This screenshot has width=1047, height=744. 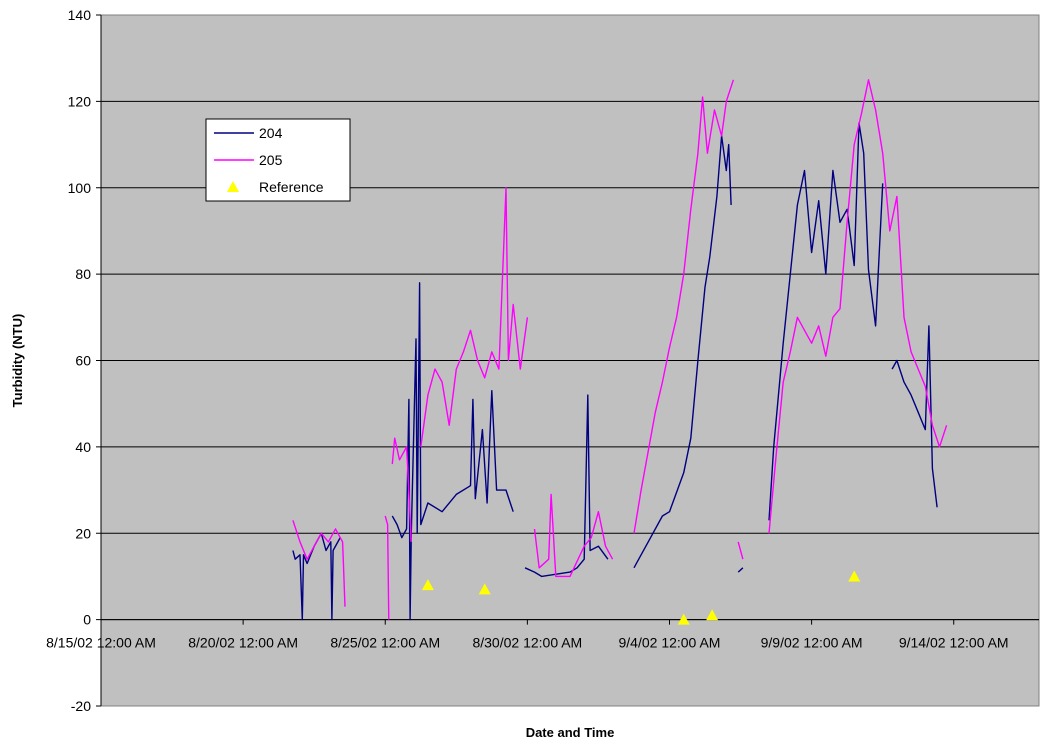 I want to click on x-tick-label: 8/30/02 12:00 AM, so click(x=527, y=643).